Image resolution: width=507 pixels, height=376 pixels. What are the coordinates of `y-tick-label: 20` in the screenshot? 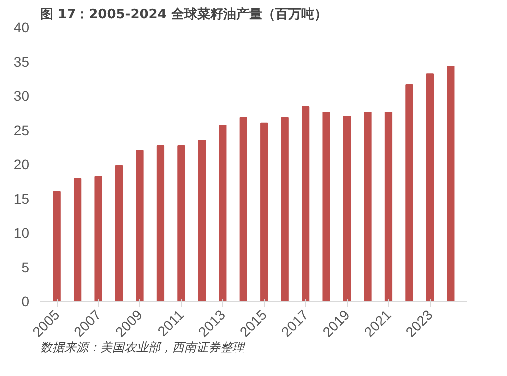 It's located at (22, 164).